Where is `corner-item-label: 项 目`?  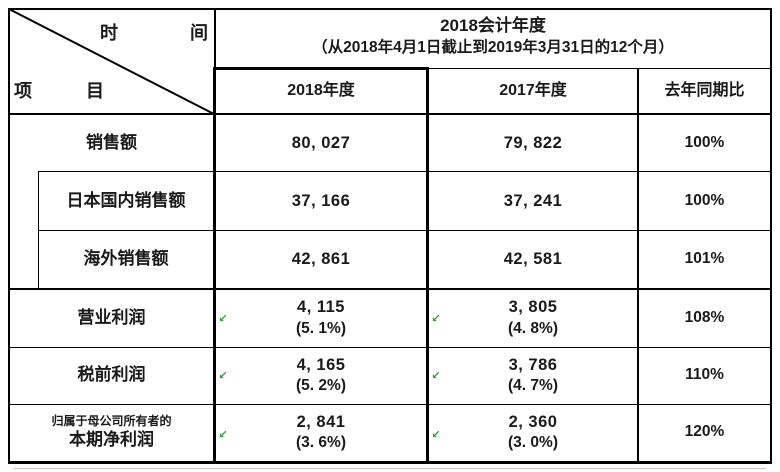
corner-item-label: 项 目 is located at coordinates (59, 90).